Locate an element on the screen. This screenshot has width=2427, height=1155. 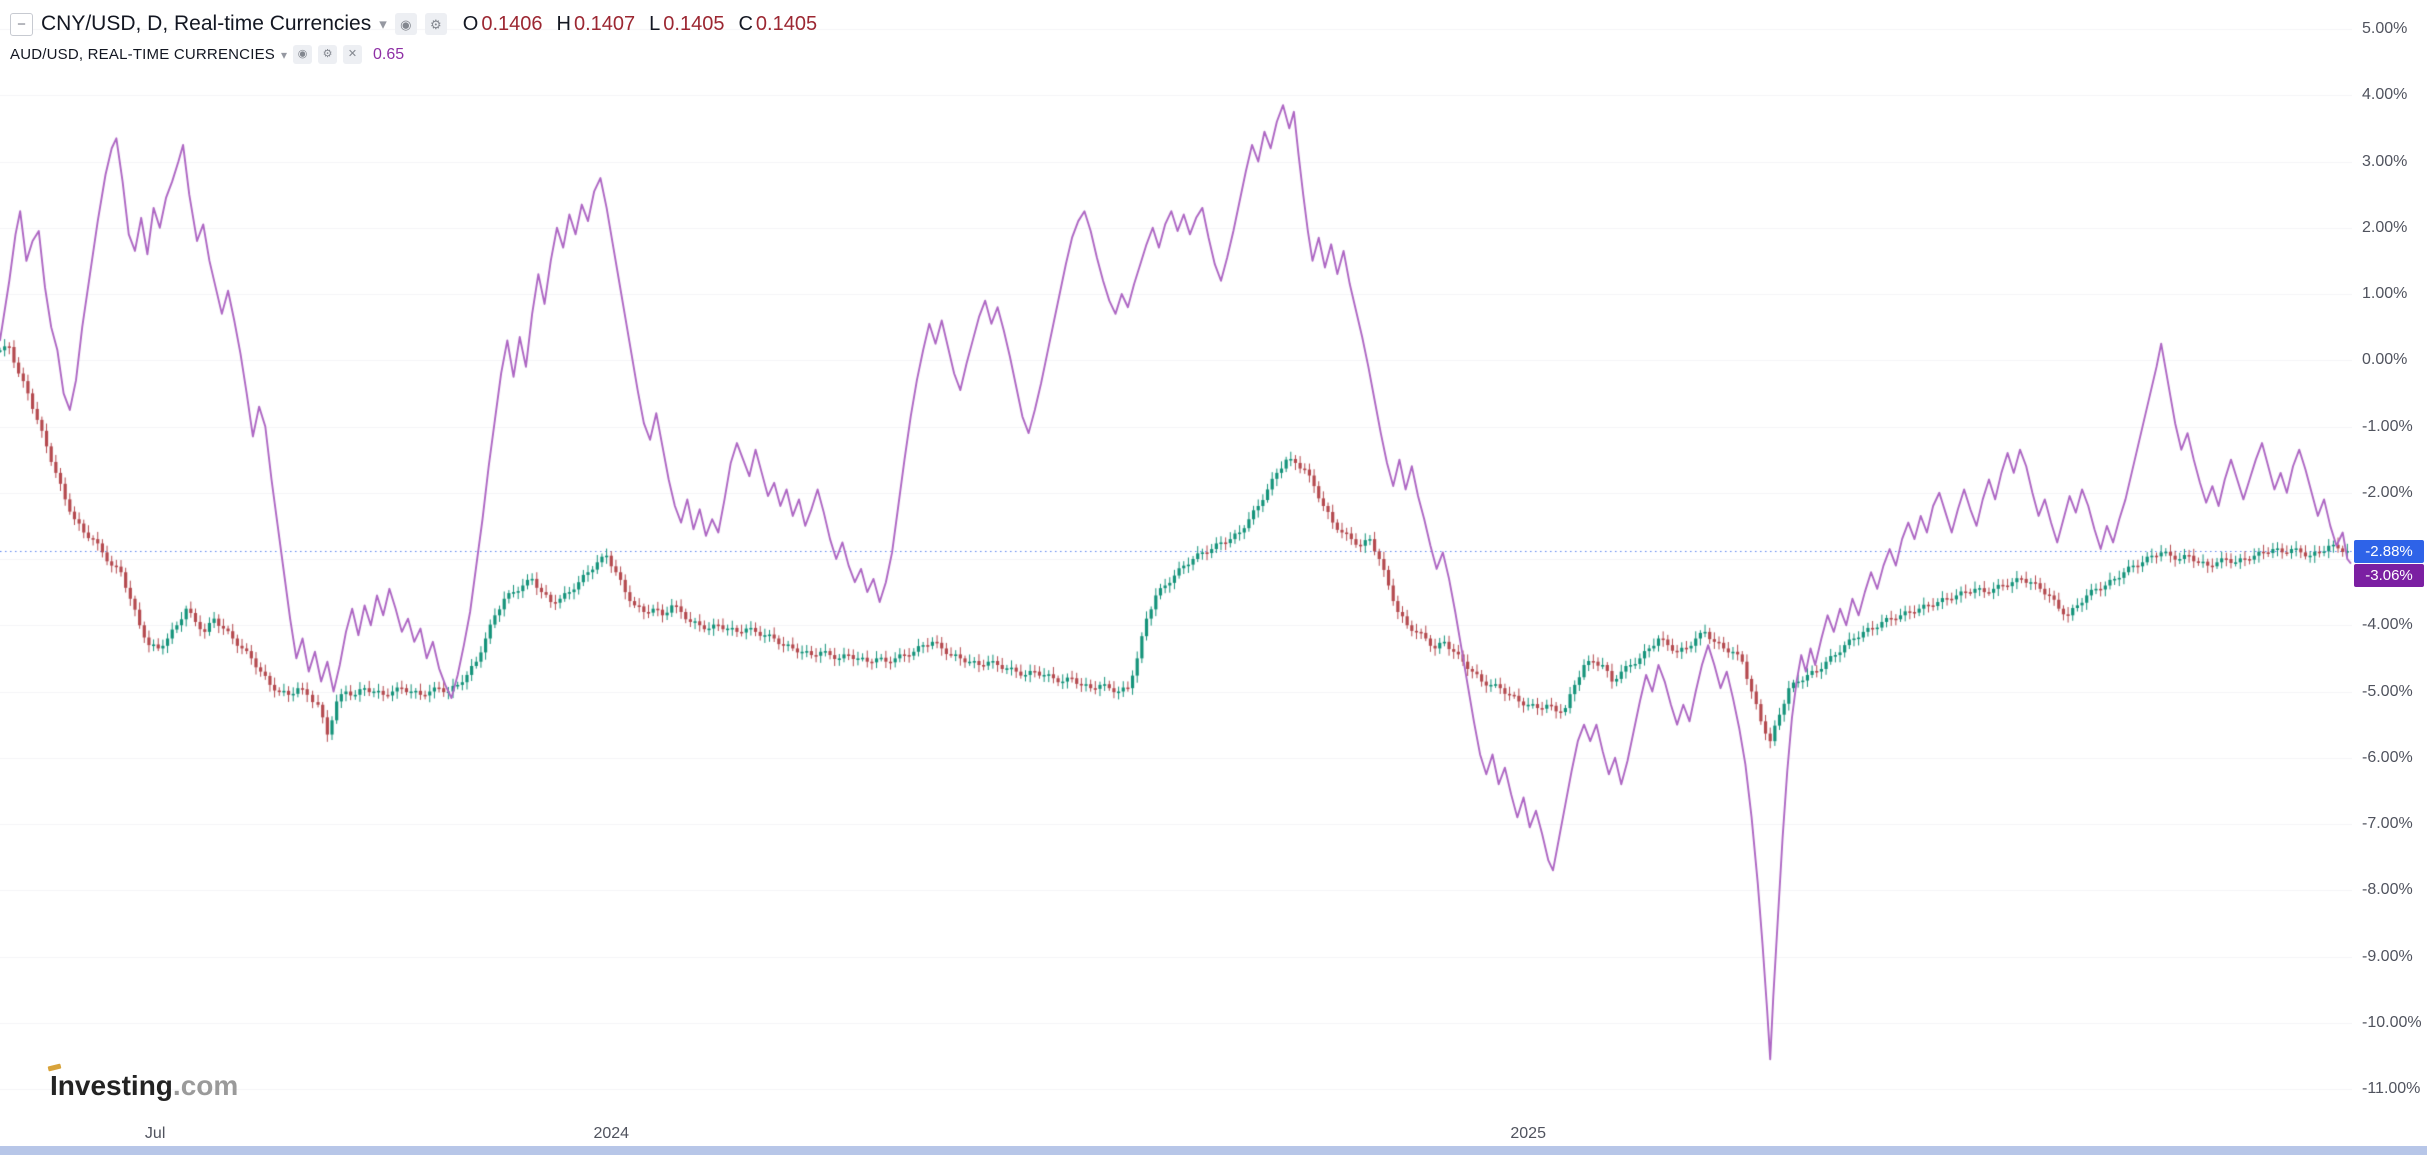
y-axis-label: -8.00% is located at coordinates (2387, 890).